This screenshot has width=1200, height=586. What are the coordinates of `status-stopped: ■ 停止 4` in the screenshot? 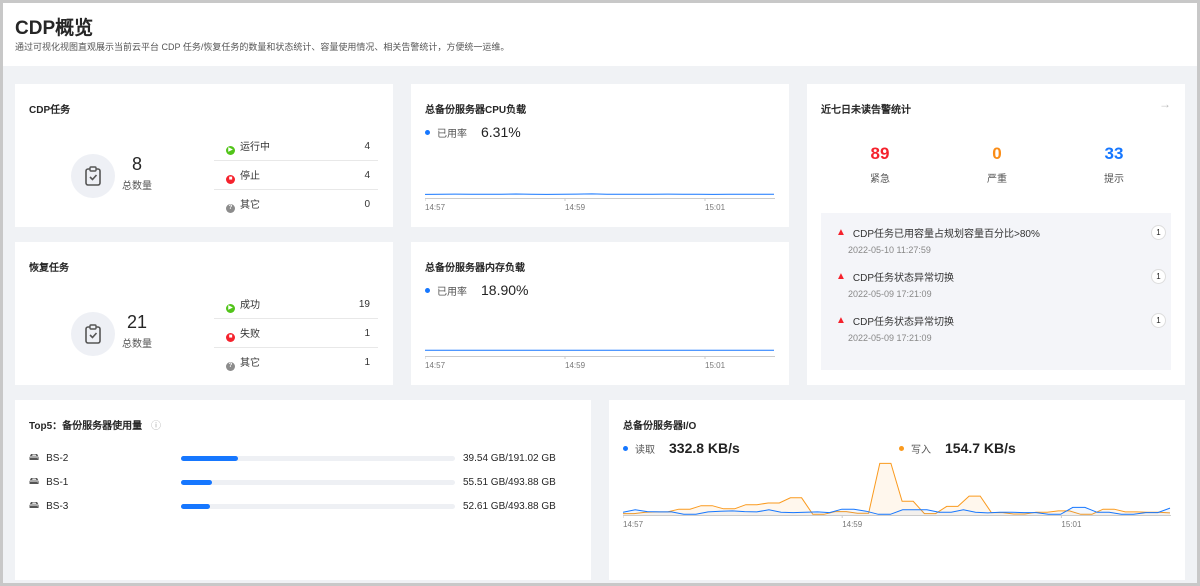 It's located at (296, 175).